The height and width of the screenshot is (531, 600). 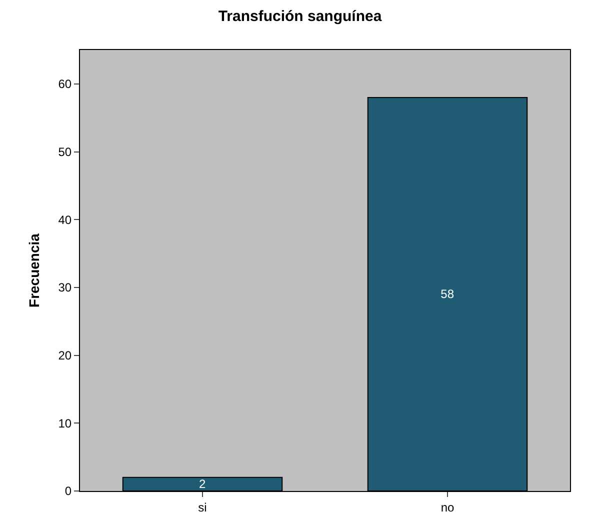 What do you see at coordinates (202, 507) in the screenshot?
I see `x-tick-label: si` at bounding box center [202, 507].